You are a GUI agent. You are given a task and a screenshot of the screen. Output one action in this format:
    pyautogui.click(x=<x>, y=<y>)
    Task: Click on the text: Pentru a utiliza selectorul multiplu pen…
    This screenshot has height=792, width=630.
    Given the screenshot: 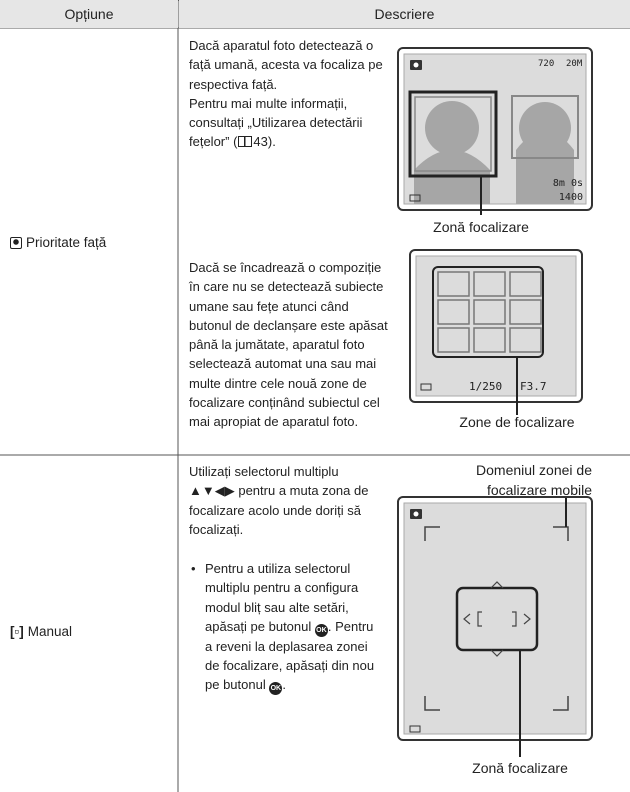 What is the action you would take?
    pyautogui.click(x=282, y=597)
    